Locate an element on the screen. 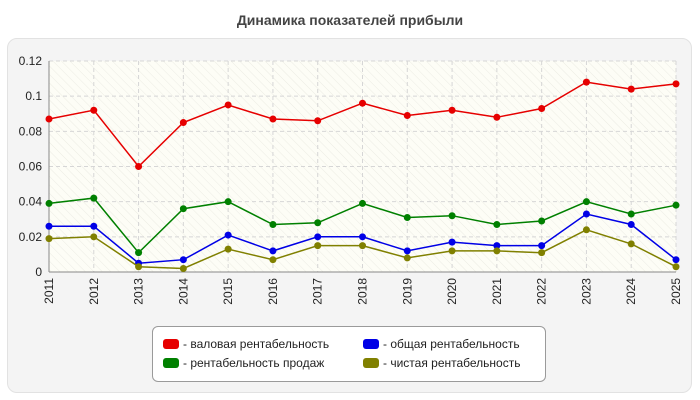 The image size is (700, 400). x-tick-label: 2014 is located at coordinates (183, 291).